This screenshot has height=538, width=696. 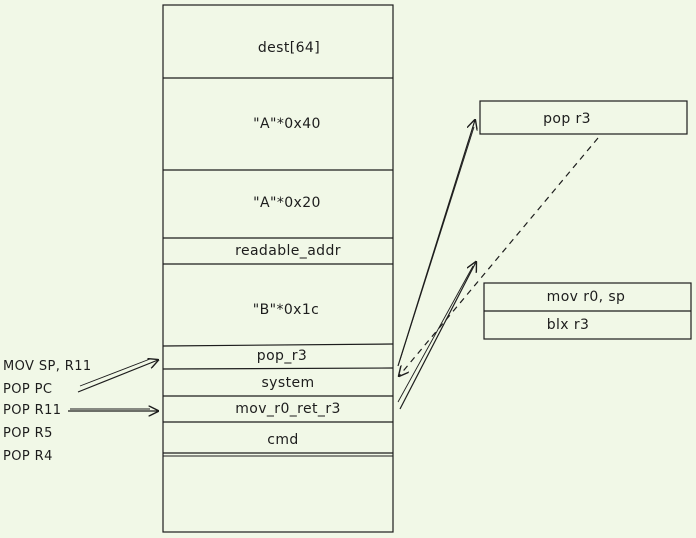 What do you see at coordinates (287, 203) in the screenshot?
I see `stack-cell-a20: "A"*0x20` at bounding box center [287, 203].